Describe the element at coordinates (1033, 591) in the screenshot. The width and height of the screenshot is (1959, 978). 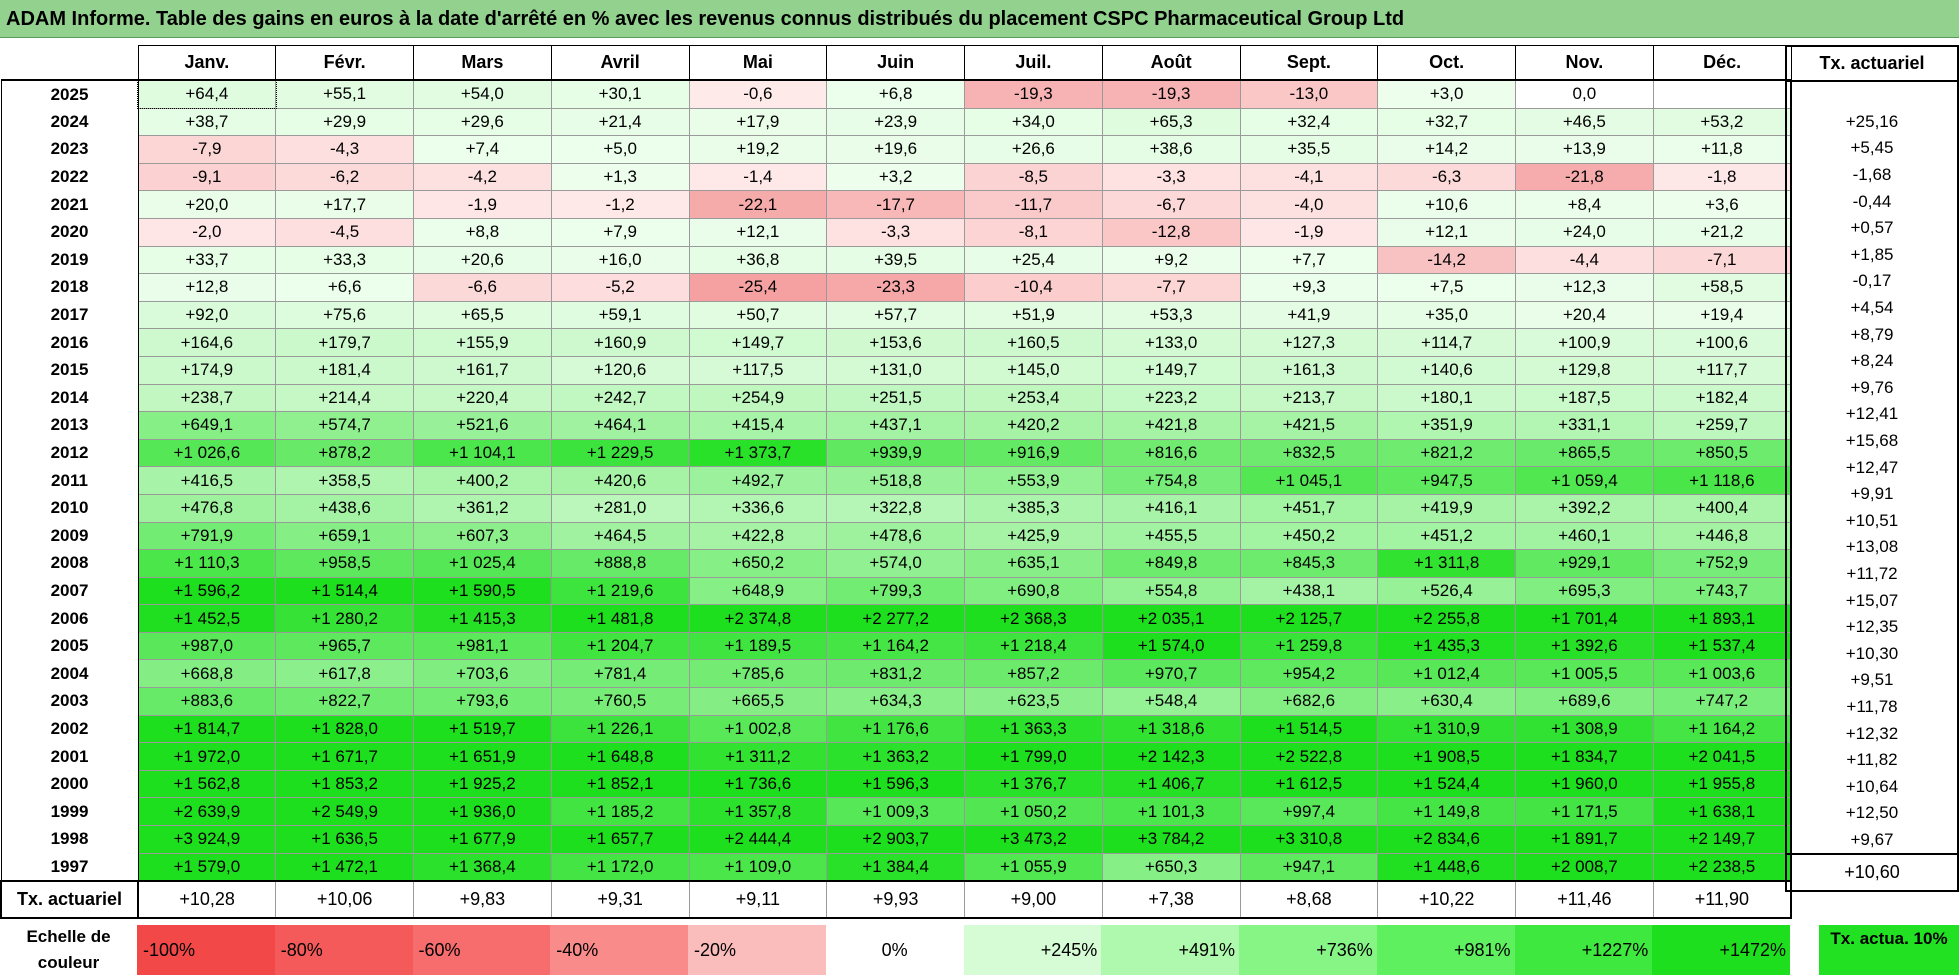
I see `gain-cell: +690,8` at that location.